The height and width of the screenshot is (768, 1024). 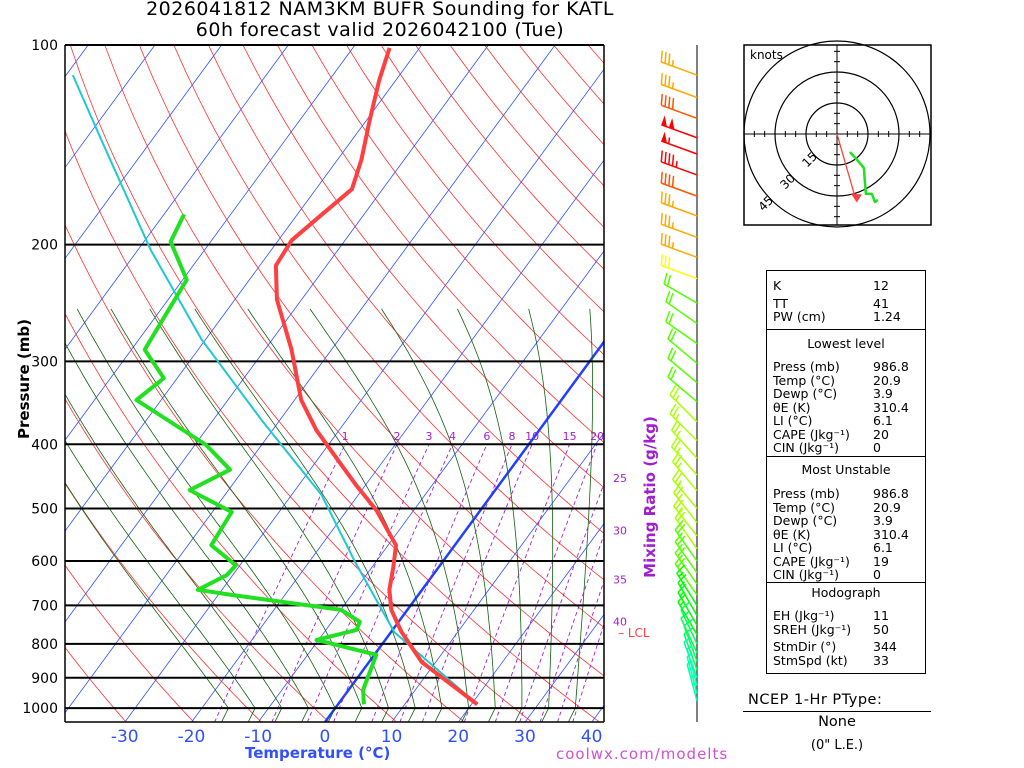 I want to click on y-axis-label: Pressure (mb), so click(x=24, y=379).